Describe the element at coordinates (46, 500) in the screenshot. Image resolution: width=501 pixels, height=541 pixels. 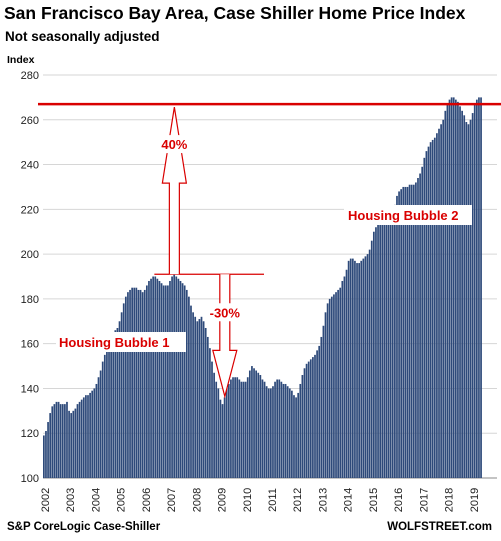
I see `x-tick-label: 2002` at that location.